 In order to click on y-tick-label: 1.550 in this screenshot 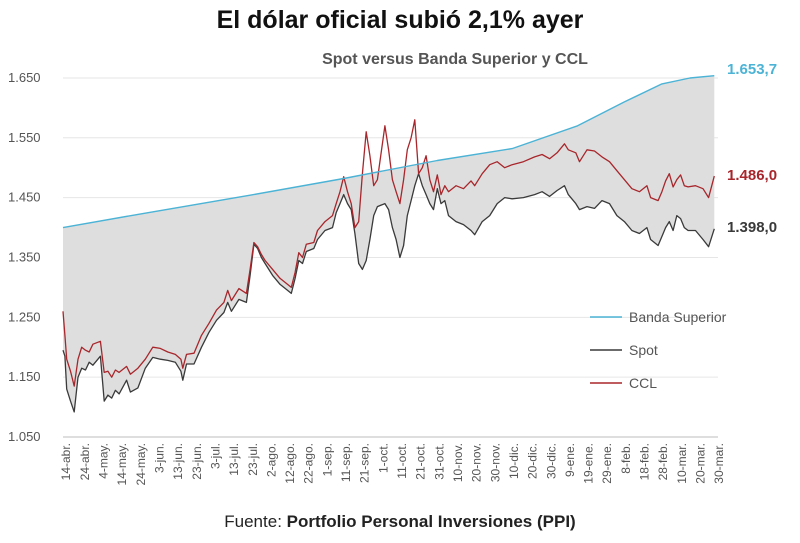, I will do `click(24, 137)`.